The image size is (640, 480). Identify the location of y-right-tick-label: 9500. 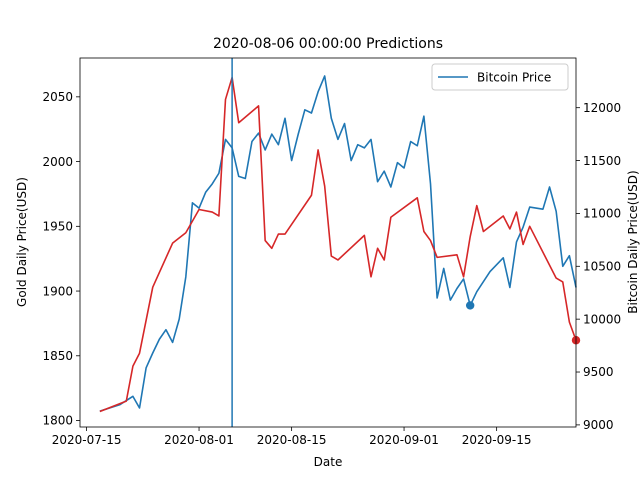
(598, 372).